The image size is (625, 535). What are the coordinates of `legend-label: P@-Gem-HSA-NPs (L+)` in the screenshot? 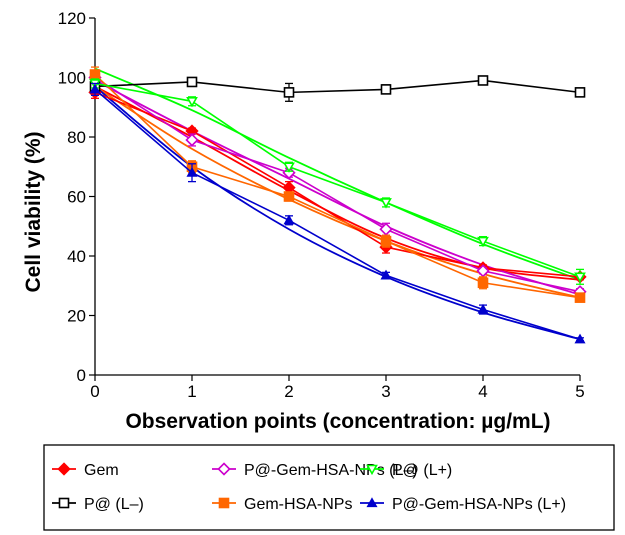 It's located at (479, 504).